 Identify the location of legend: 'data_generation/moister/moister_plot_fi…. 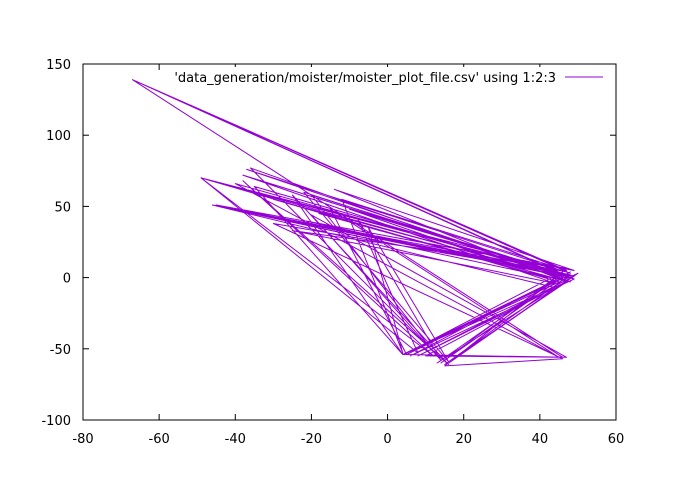
(390, 77).